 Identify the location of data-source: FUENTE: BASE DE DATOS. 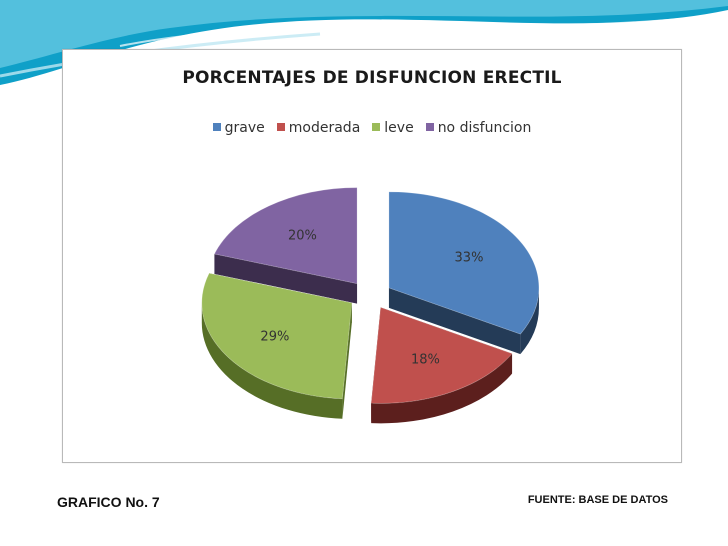
(597, 500).